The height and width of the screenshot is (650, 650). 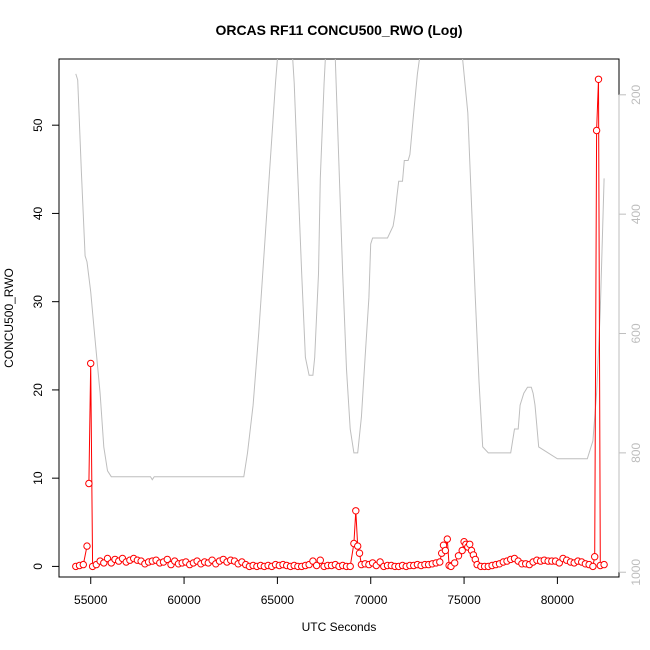 What do you see at coordinates (636, 572) in the screenshot?
I see `right-tick-label: 1000` at bounding box center [636, 572].